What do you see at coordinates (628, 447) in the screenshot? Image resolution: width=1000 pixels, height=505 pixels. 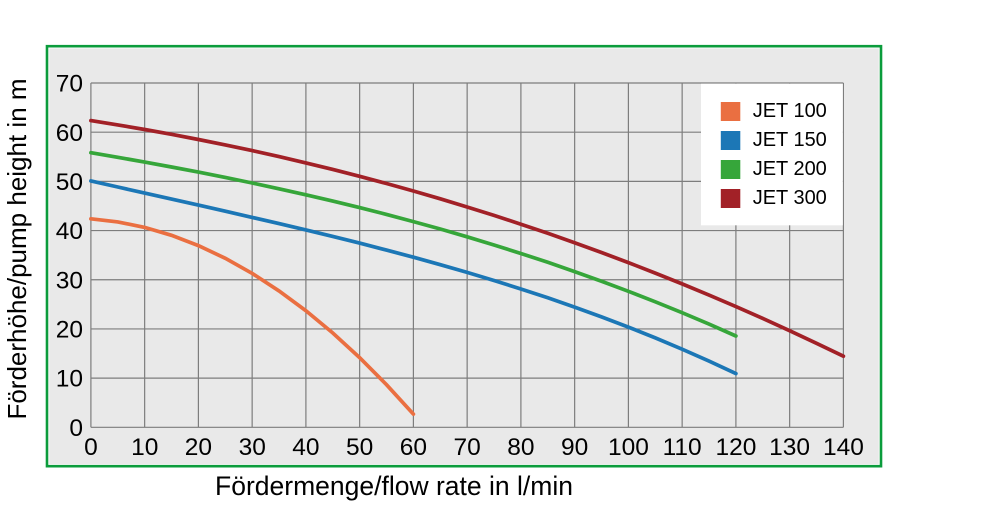 I see `svg-text: 100` at bounding box center [628, 447].